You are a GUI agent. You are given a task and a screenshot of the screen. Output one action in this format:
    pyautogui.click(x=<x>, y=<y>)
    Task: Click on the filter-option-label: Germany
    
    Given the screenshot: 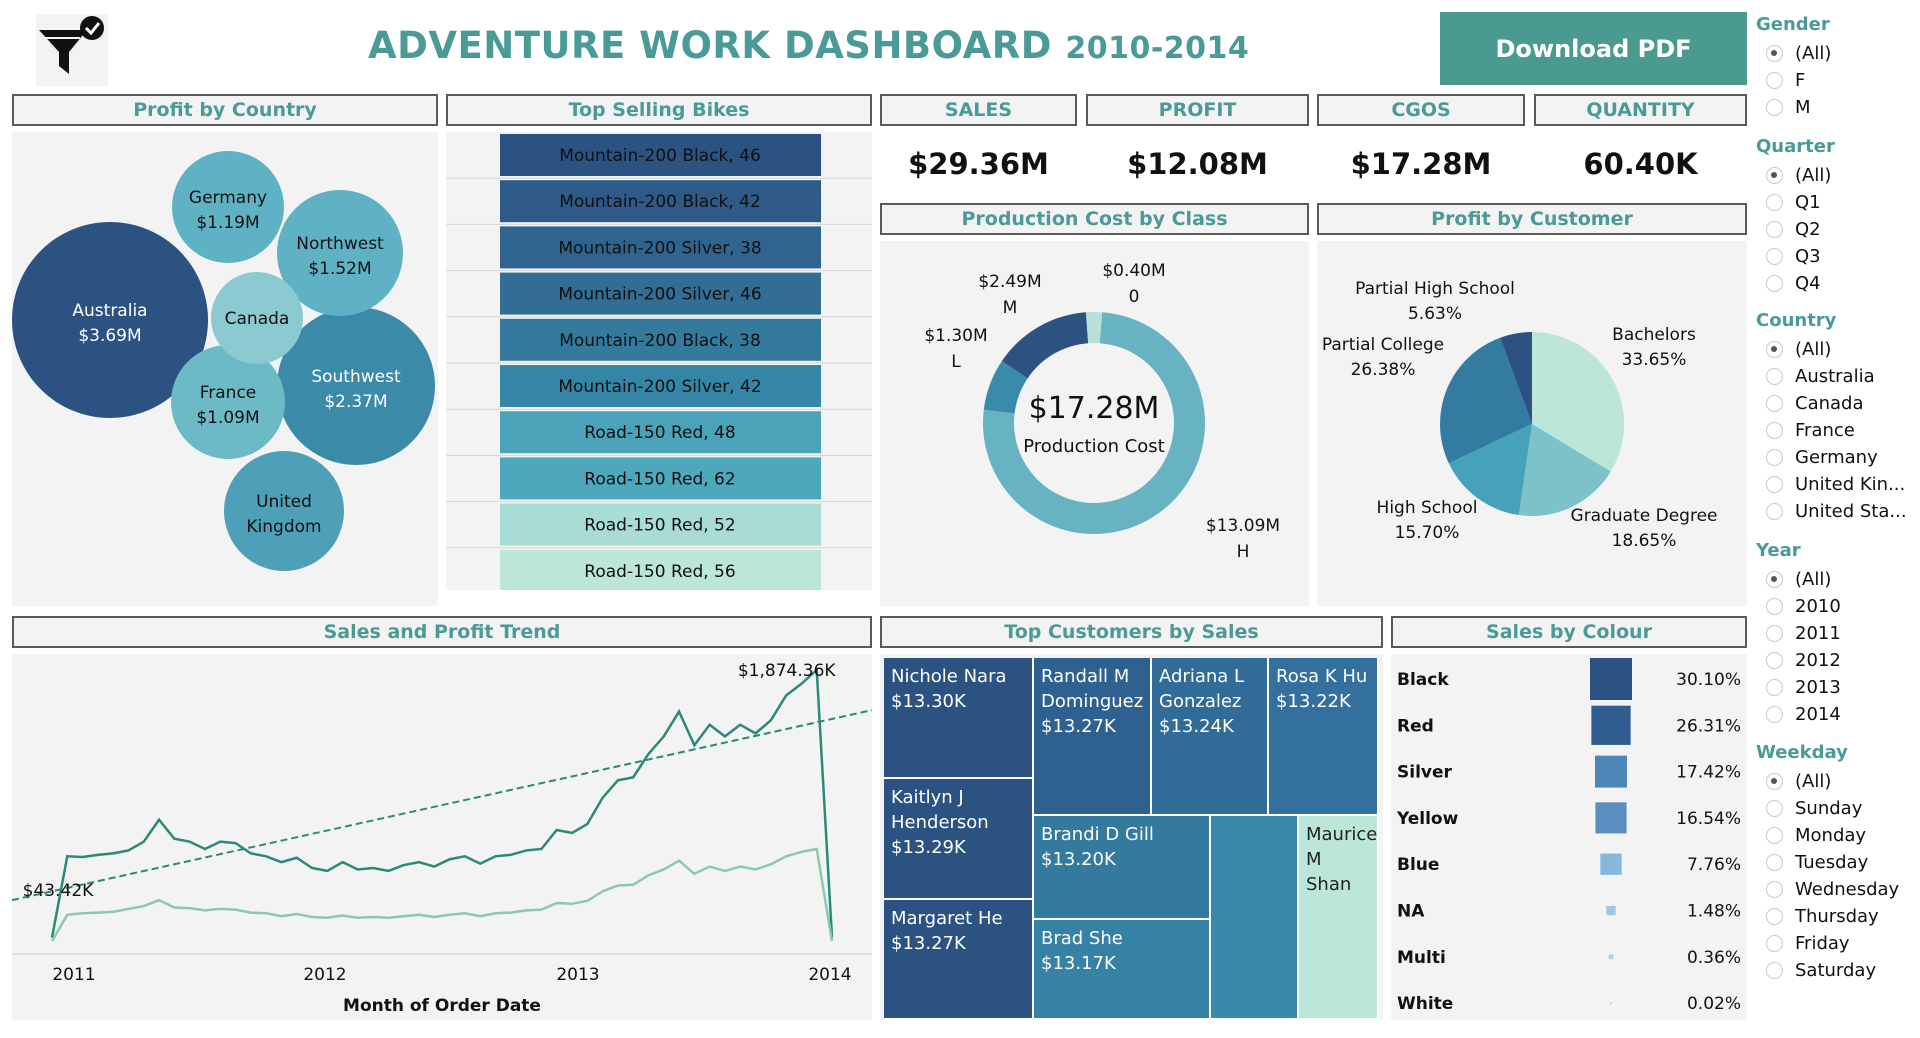 What is the action you would take?
    pyautogui.click(x=1836, y=457)
    